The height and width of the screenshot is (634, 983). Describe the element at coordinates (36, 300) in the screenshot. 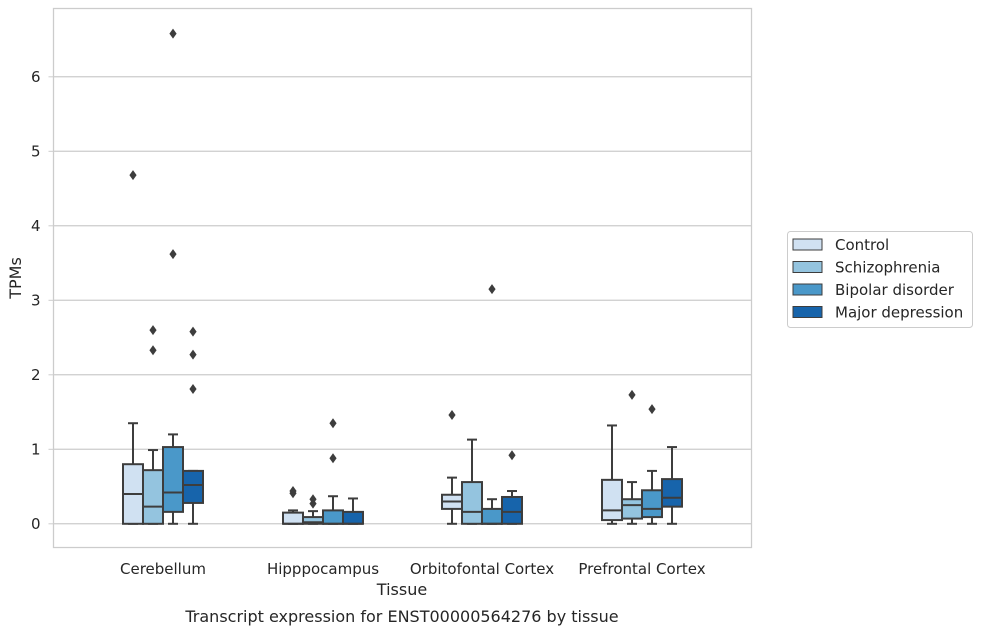

I see `y-tick-label: 3` at that location.